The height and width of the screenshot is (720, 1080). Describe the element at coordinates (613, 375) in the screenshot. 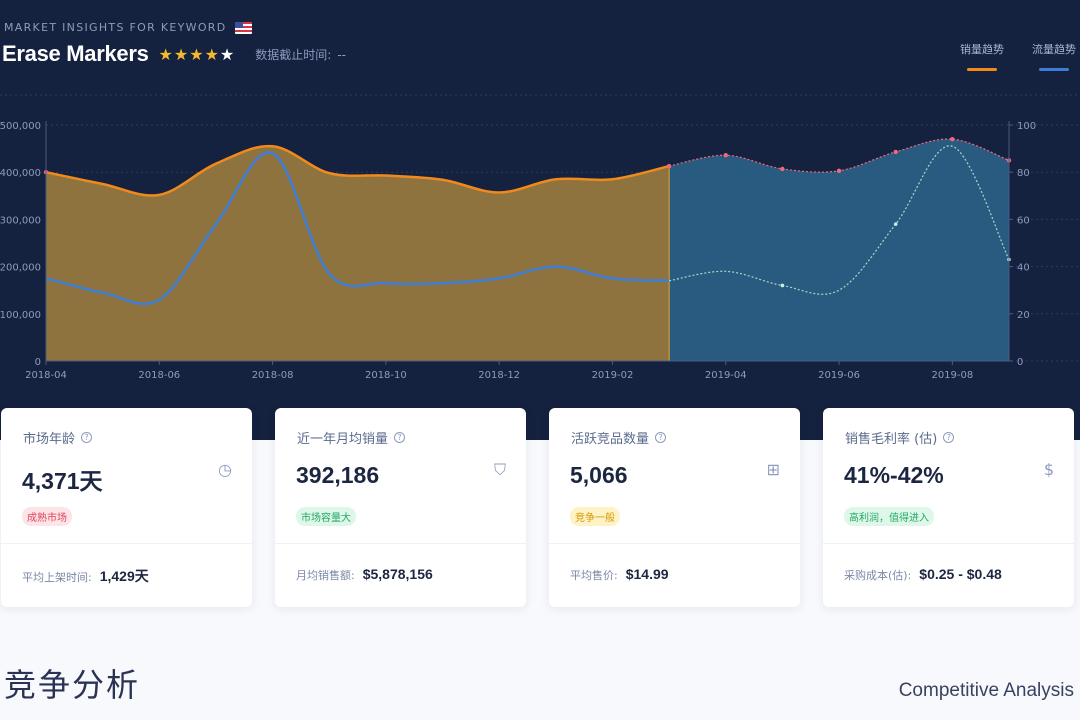

I see `x-tick-label: 2019-02` at that location.